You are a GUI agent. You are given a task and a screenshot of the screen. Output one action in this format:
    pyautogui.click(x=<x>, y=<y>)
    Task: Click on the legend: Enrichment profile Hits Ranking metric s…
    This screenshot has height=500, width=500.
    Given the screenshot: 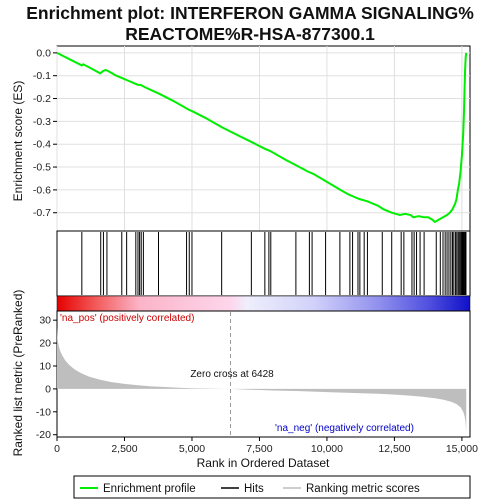 What is the action you would take?
    pyautogui.click(x=272, y=487)
    